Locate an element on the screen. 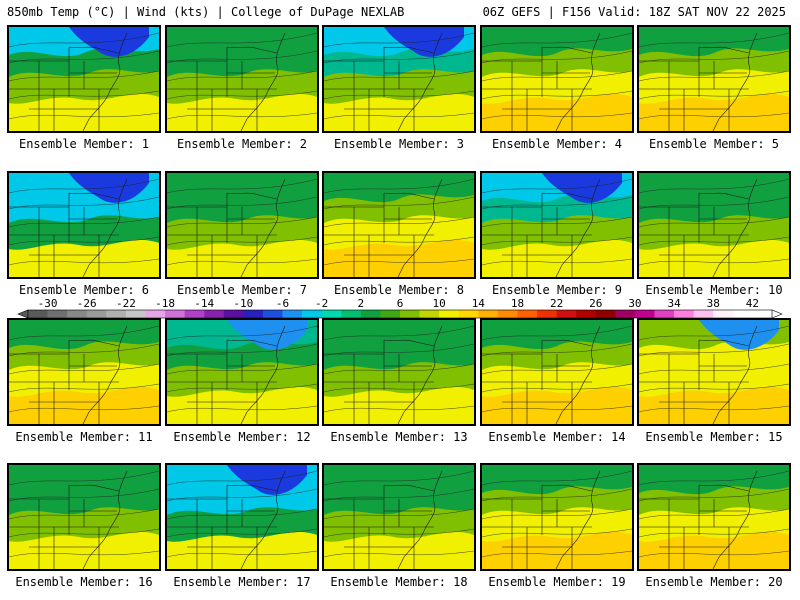 The height and width of the screenshot is (600, 800). scale-tick-label: 2 is located at coordinates (361, 304).